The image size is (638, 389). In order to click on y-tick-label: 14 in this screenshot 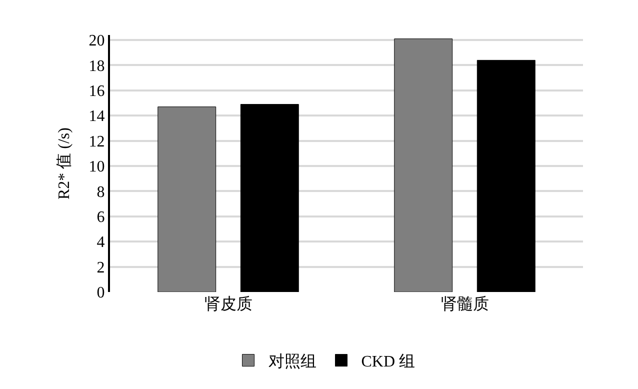, I will do `click(96, 117)`.